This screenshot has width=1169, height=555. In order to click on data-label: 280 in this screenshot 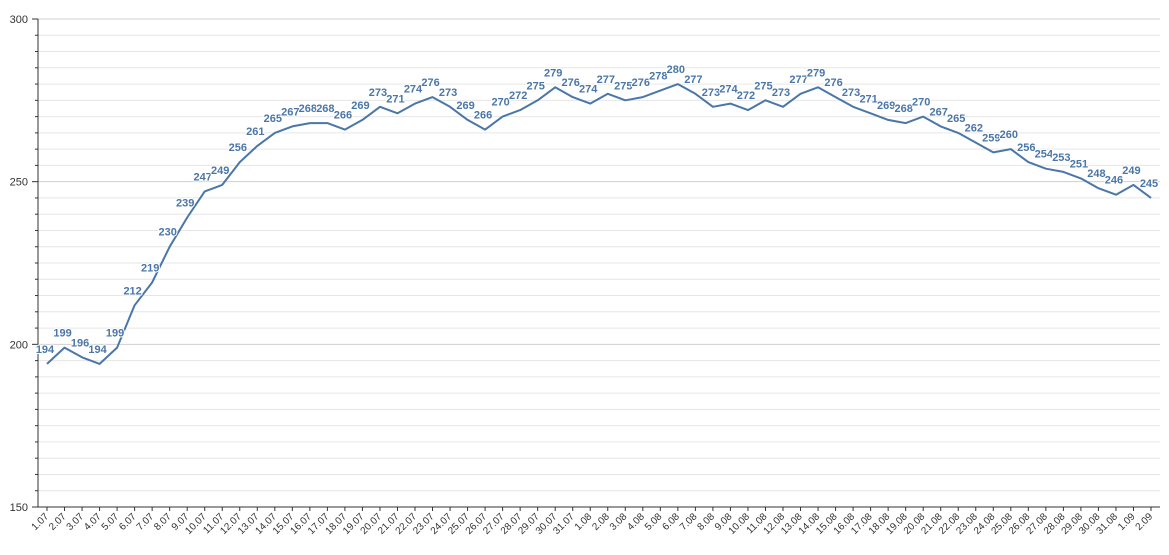, I will do `click(676, 70)`.